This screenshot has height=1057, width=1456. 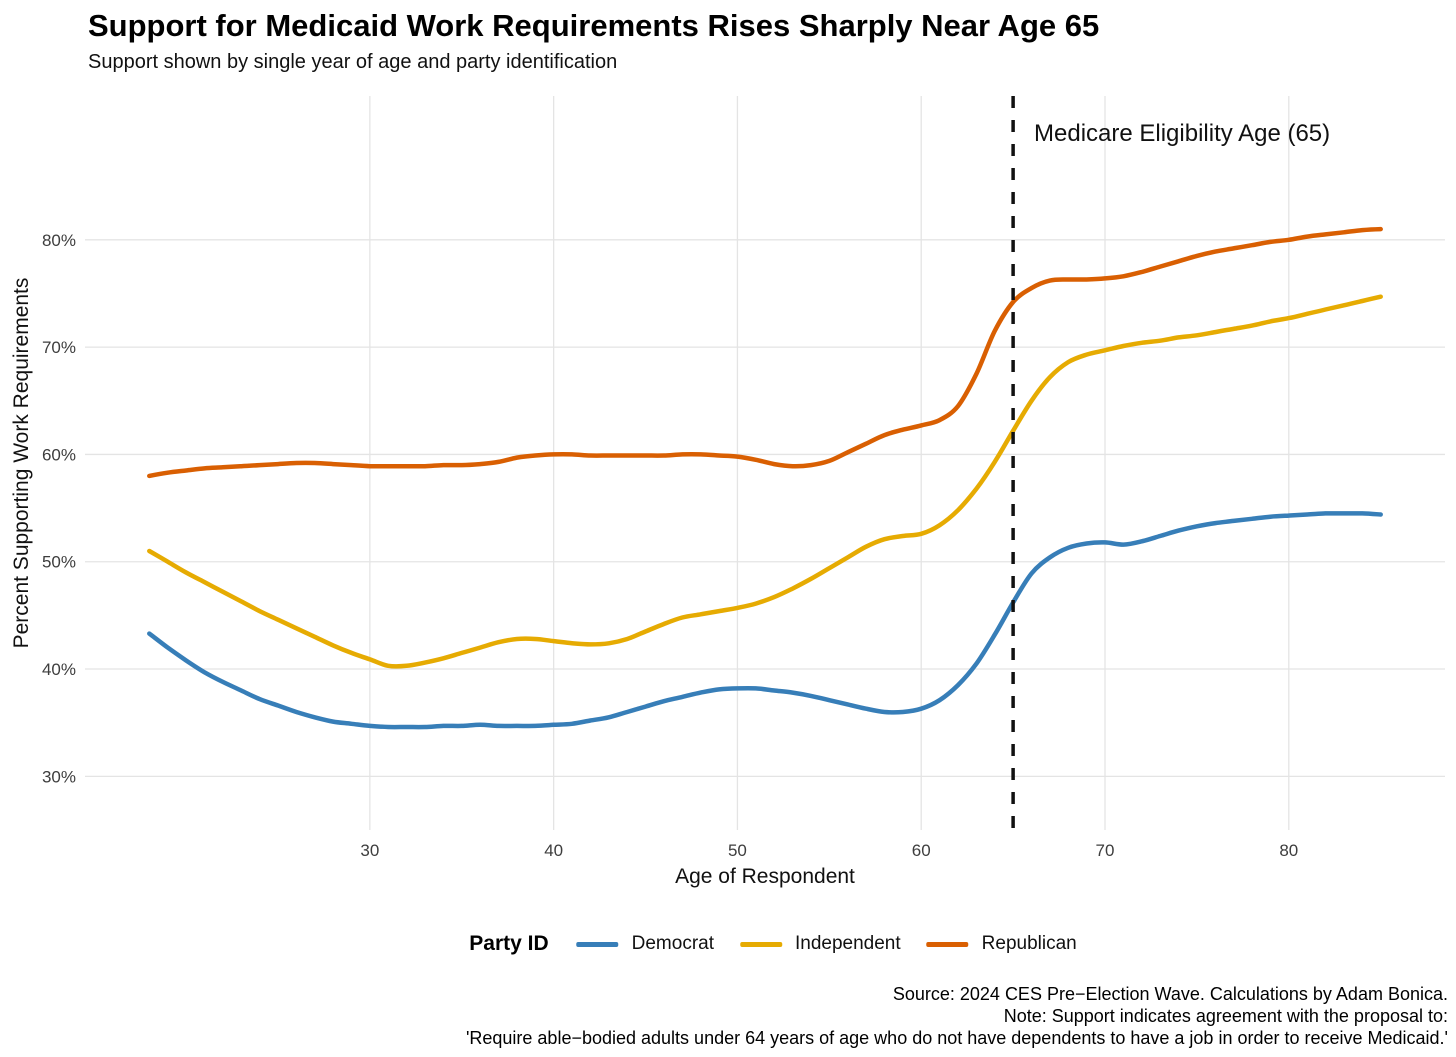 I want to click on legend-item-republican: Republican, so click(x=1001, y=944).